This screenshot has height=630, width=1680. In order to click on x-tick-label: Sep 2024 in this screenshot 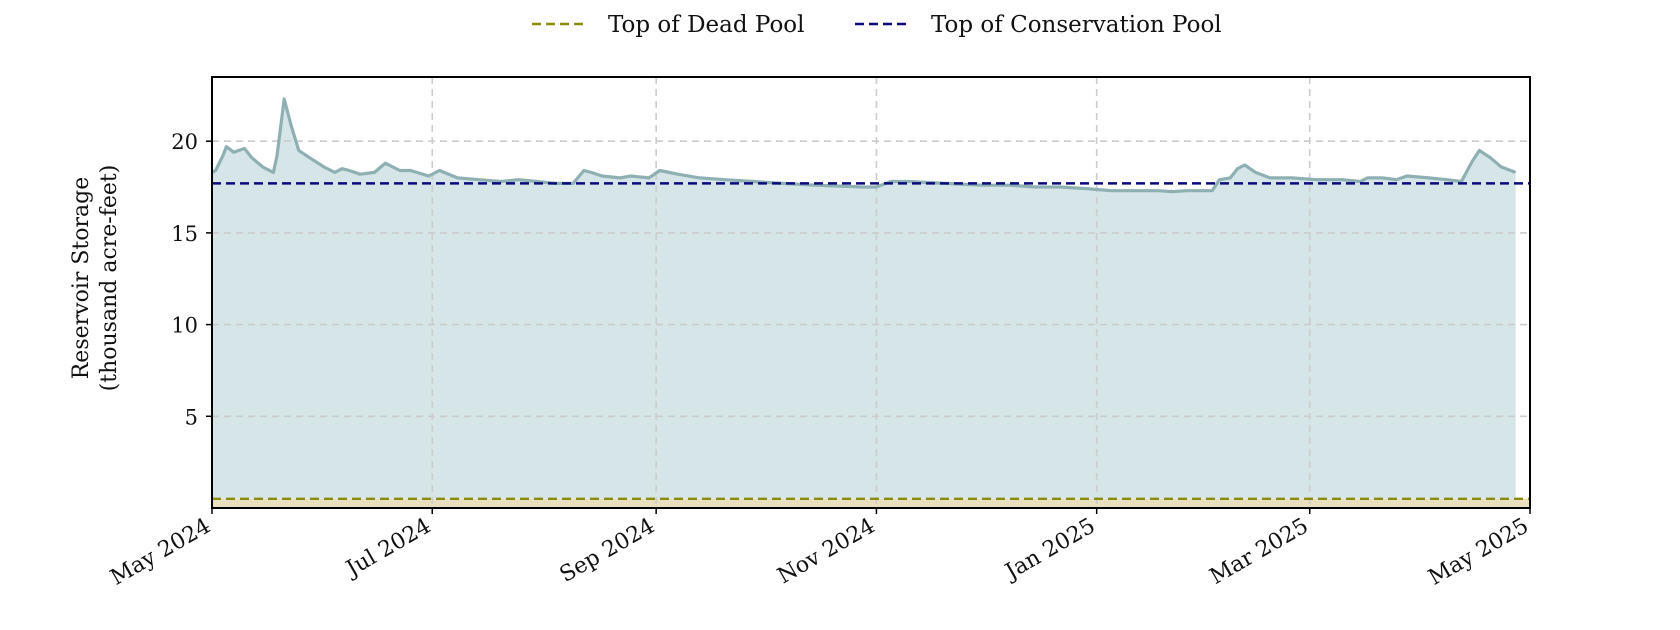, I will do `click(608, 551)`.